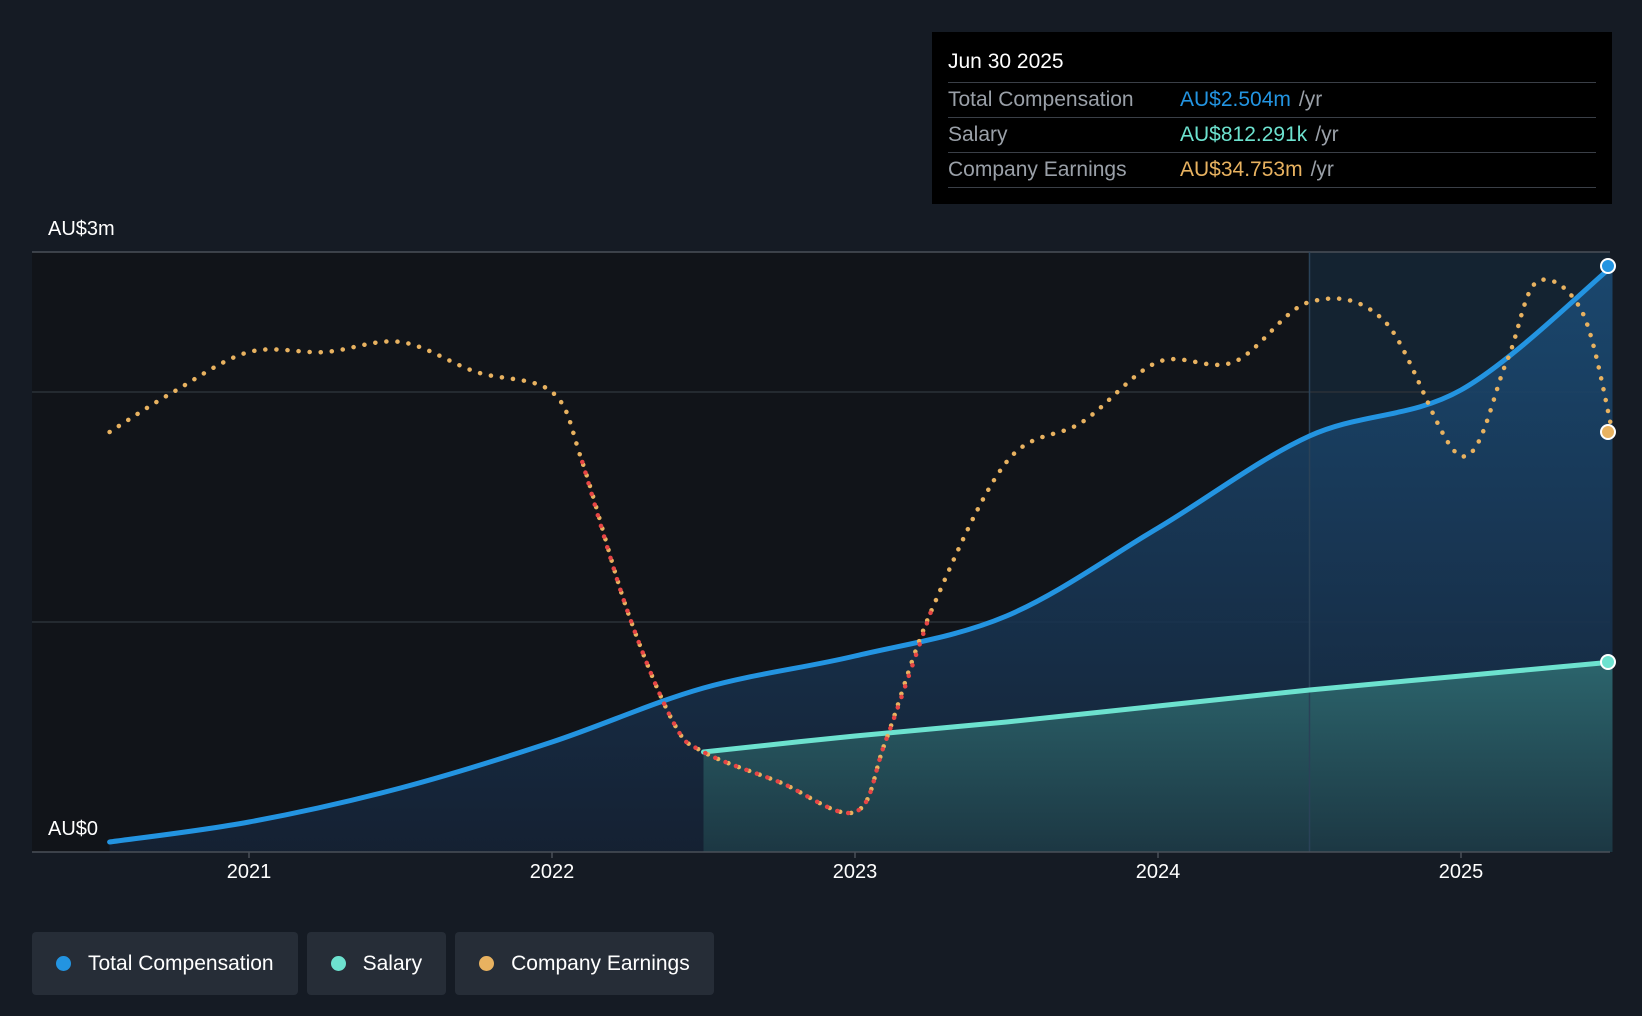  I want to click on tooltip-label: Total Compensation, so click(1041, 99).